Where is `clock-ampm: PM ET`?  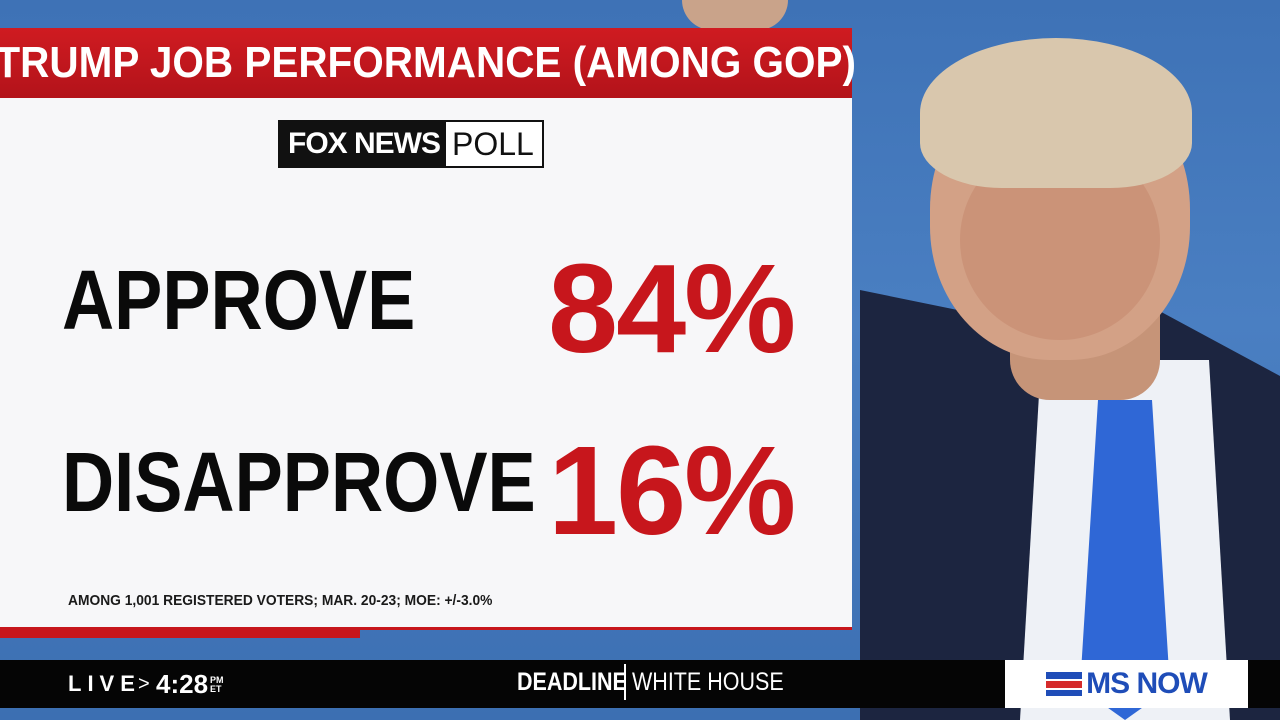 clock-ampm: PM ET is located at coordinates (217, 685).